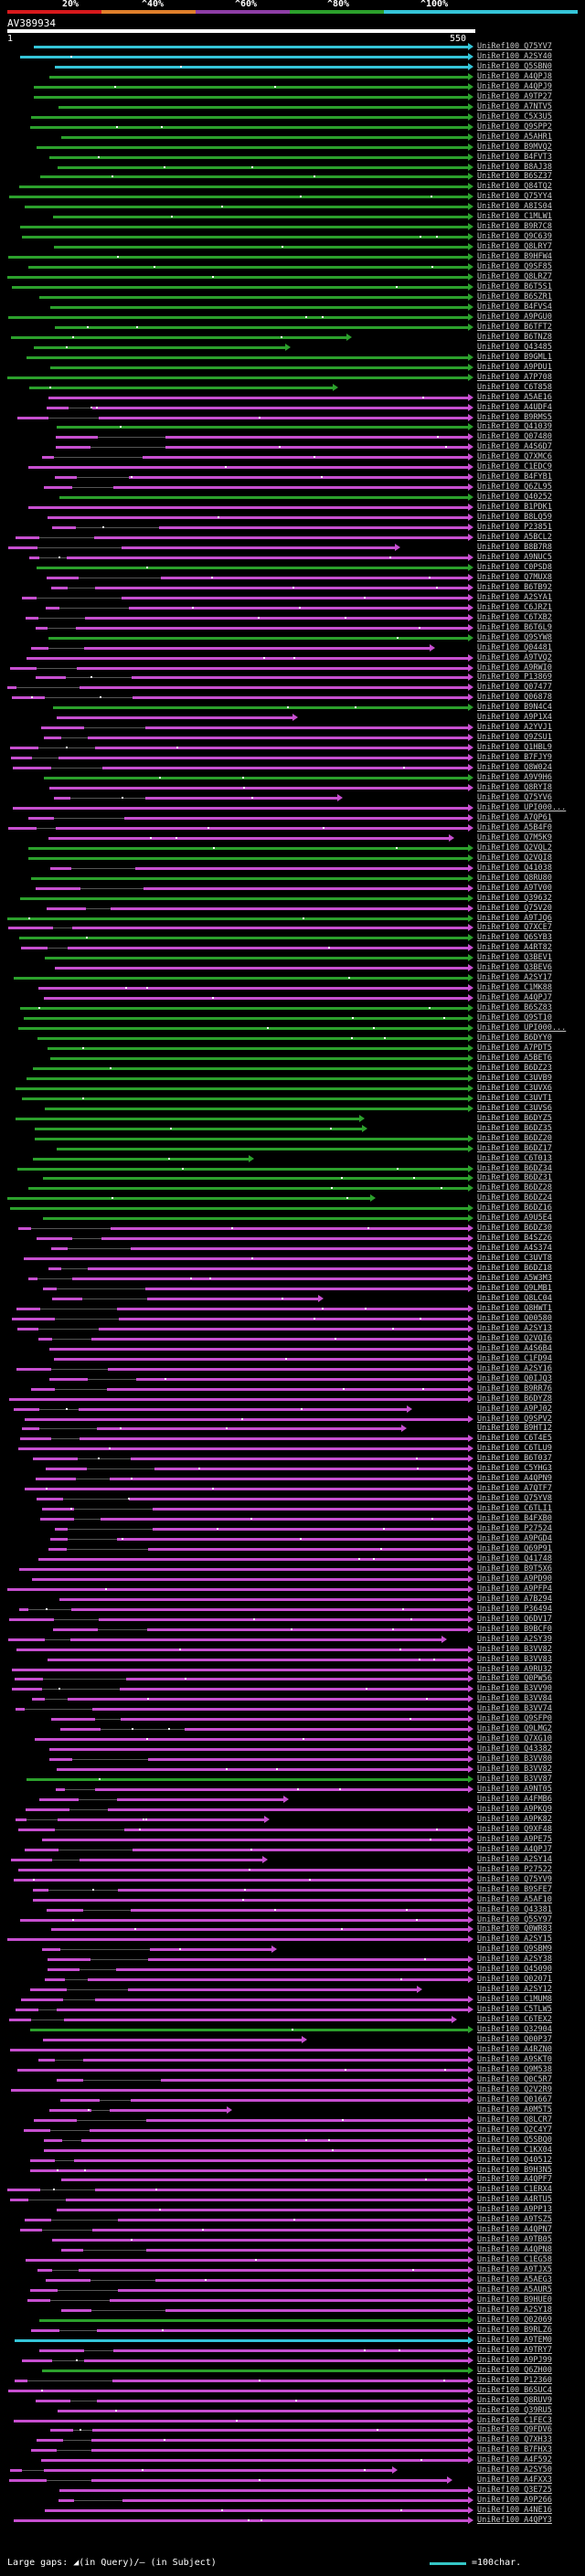  Describe the element at coordinates (514, 2340) in the screenshot. I see `hit-link: UniRef100_A9TEM0` at that location.